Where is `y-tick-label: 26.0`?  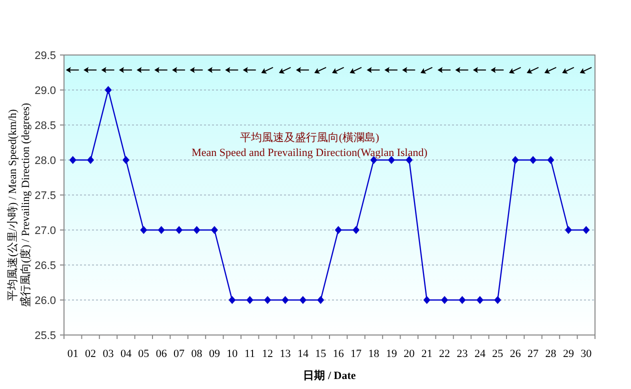 y-tick-label: 26.0 is located at coordinates (45, 301).